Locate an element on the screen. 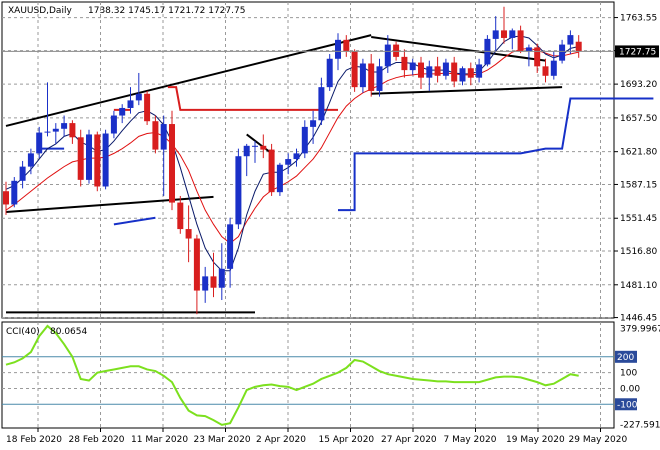  current-price-box is located at coordinates (637, 51).